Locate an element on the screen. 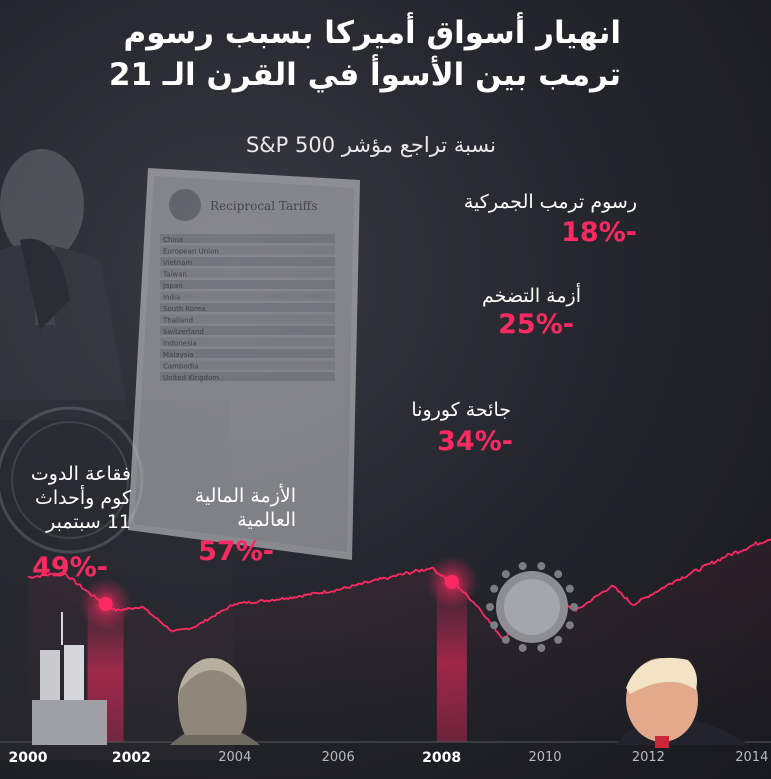  annotation-tariff-value: -18% is located at coordinates (599, 232).